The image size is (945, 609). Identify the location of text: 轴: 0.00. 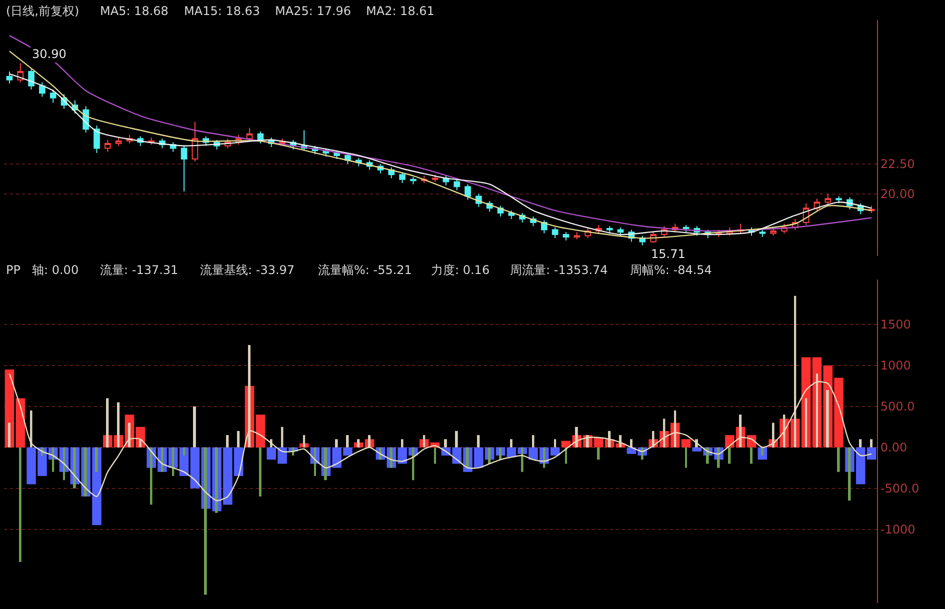
(55, 270).